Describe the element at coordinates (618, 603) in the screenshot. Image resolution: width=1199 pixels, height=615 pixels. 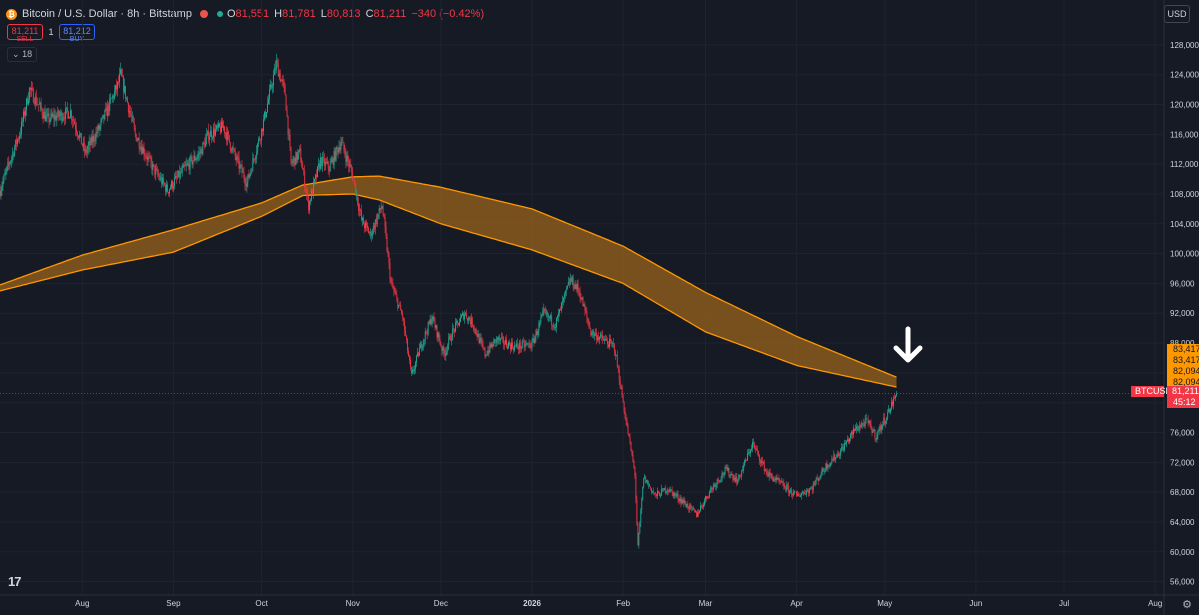
I see `time-axis: Aug Sep Oct Nov Dec 2026 Feb Mar Apr May Jun Jul Aug` at that location.